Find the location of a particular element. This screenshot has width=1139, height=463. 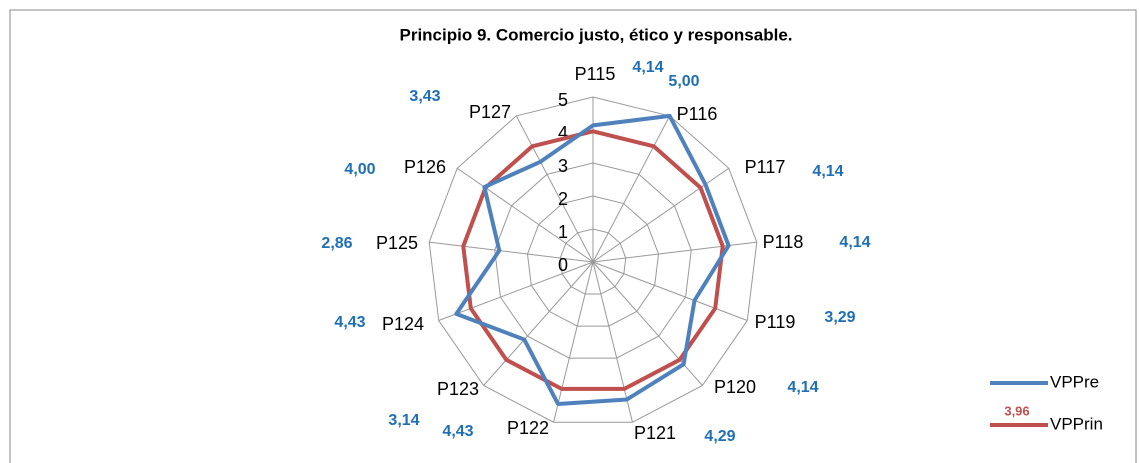

category-label: P118 is located at coordinates (783, 242).